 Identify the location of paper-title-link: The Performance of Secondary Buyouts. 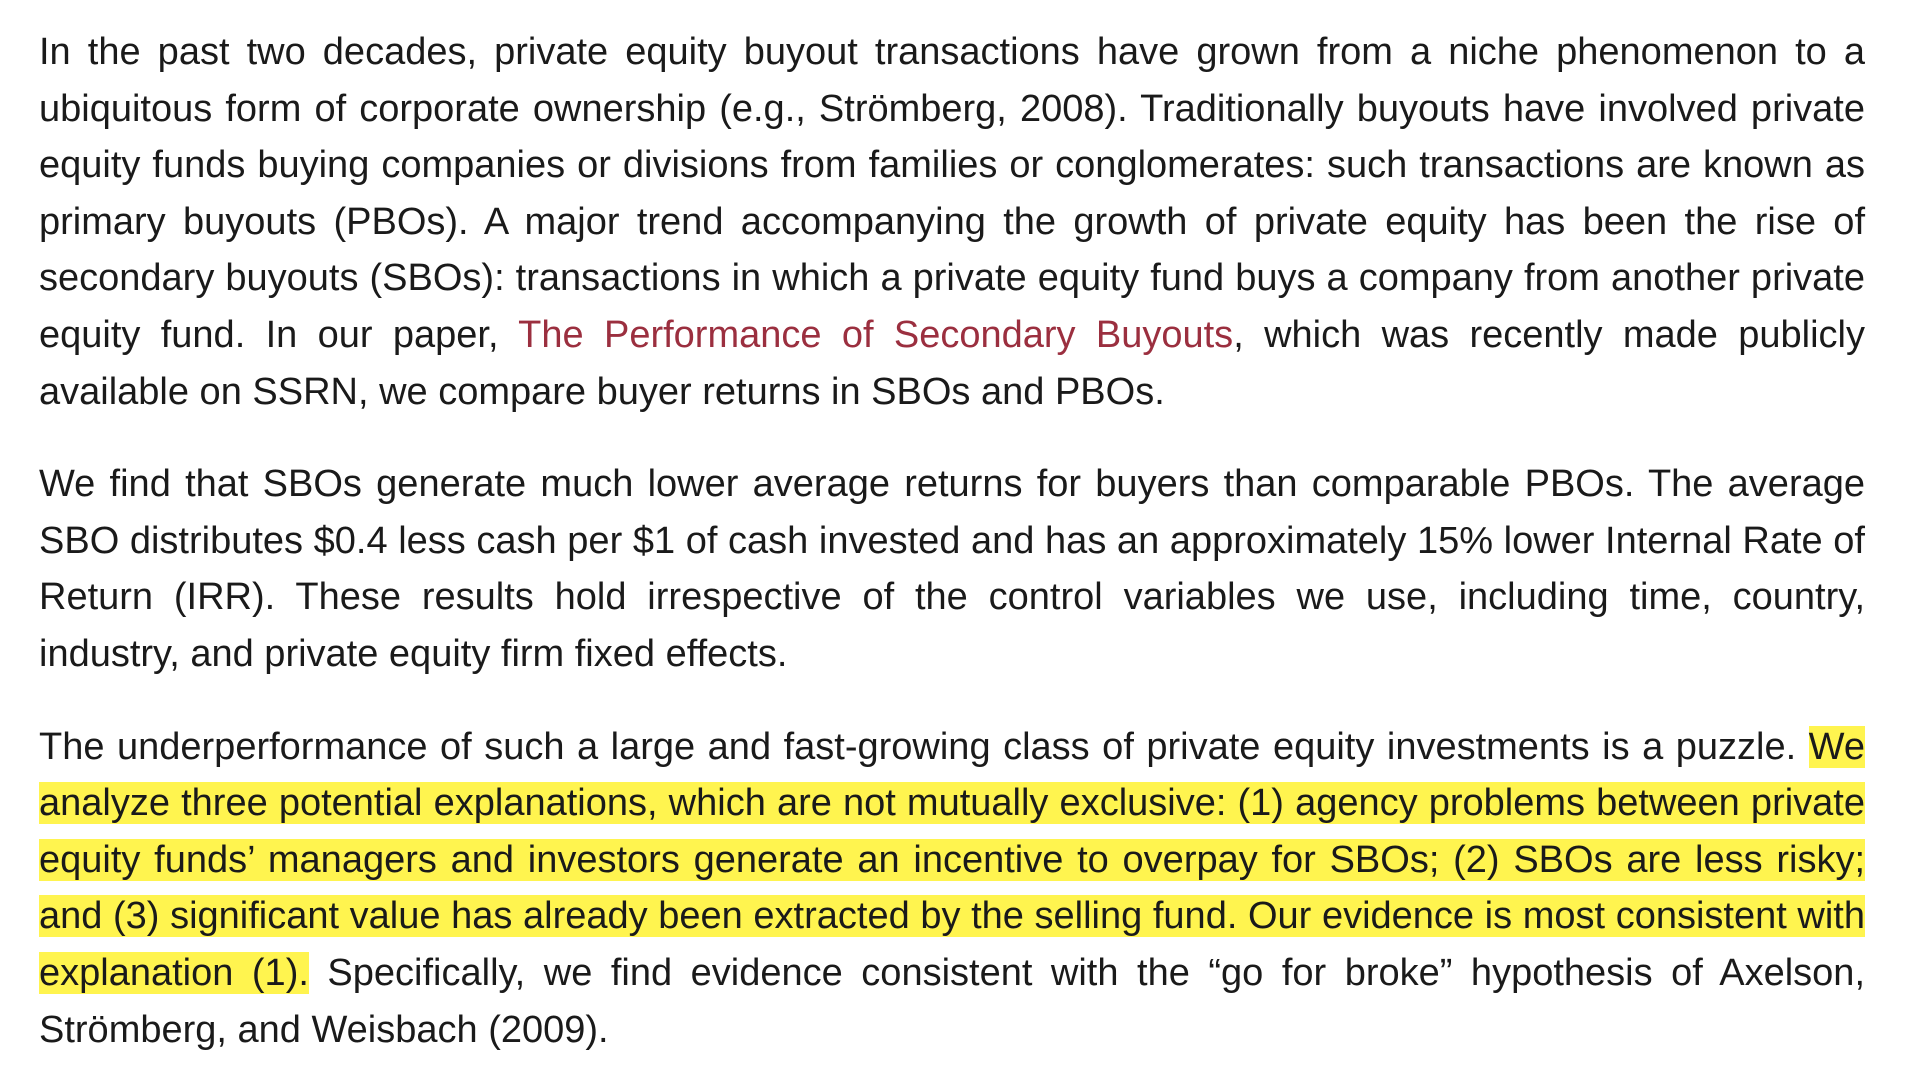
(876, 334).